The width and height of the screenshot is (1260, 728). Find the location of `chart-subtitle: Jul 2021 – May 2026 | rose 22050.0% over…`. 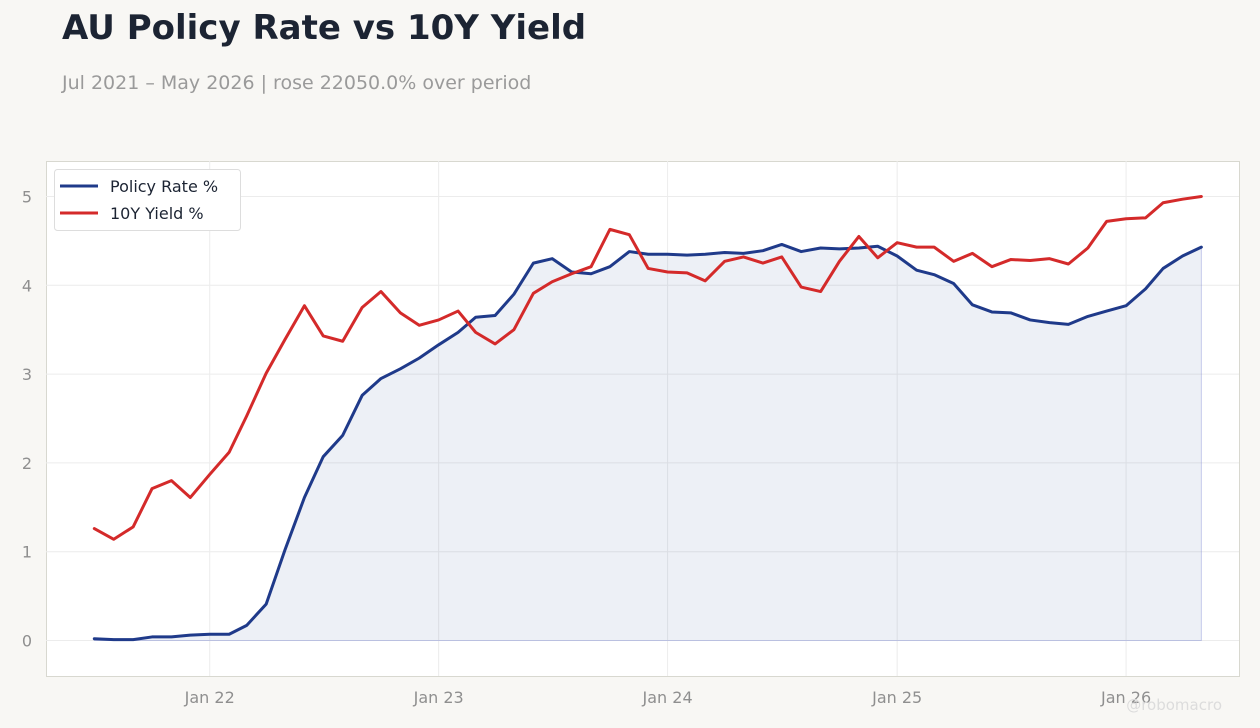

chart-subtitle: Jul 2021 – May 2026 | rose 22050.0% over… is located at coordinates (297, 83).